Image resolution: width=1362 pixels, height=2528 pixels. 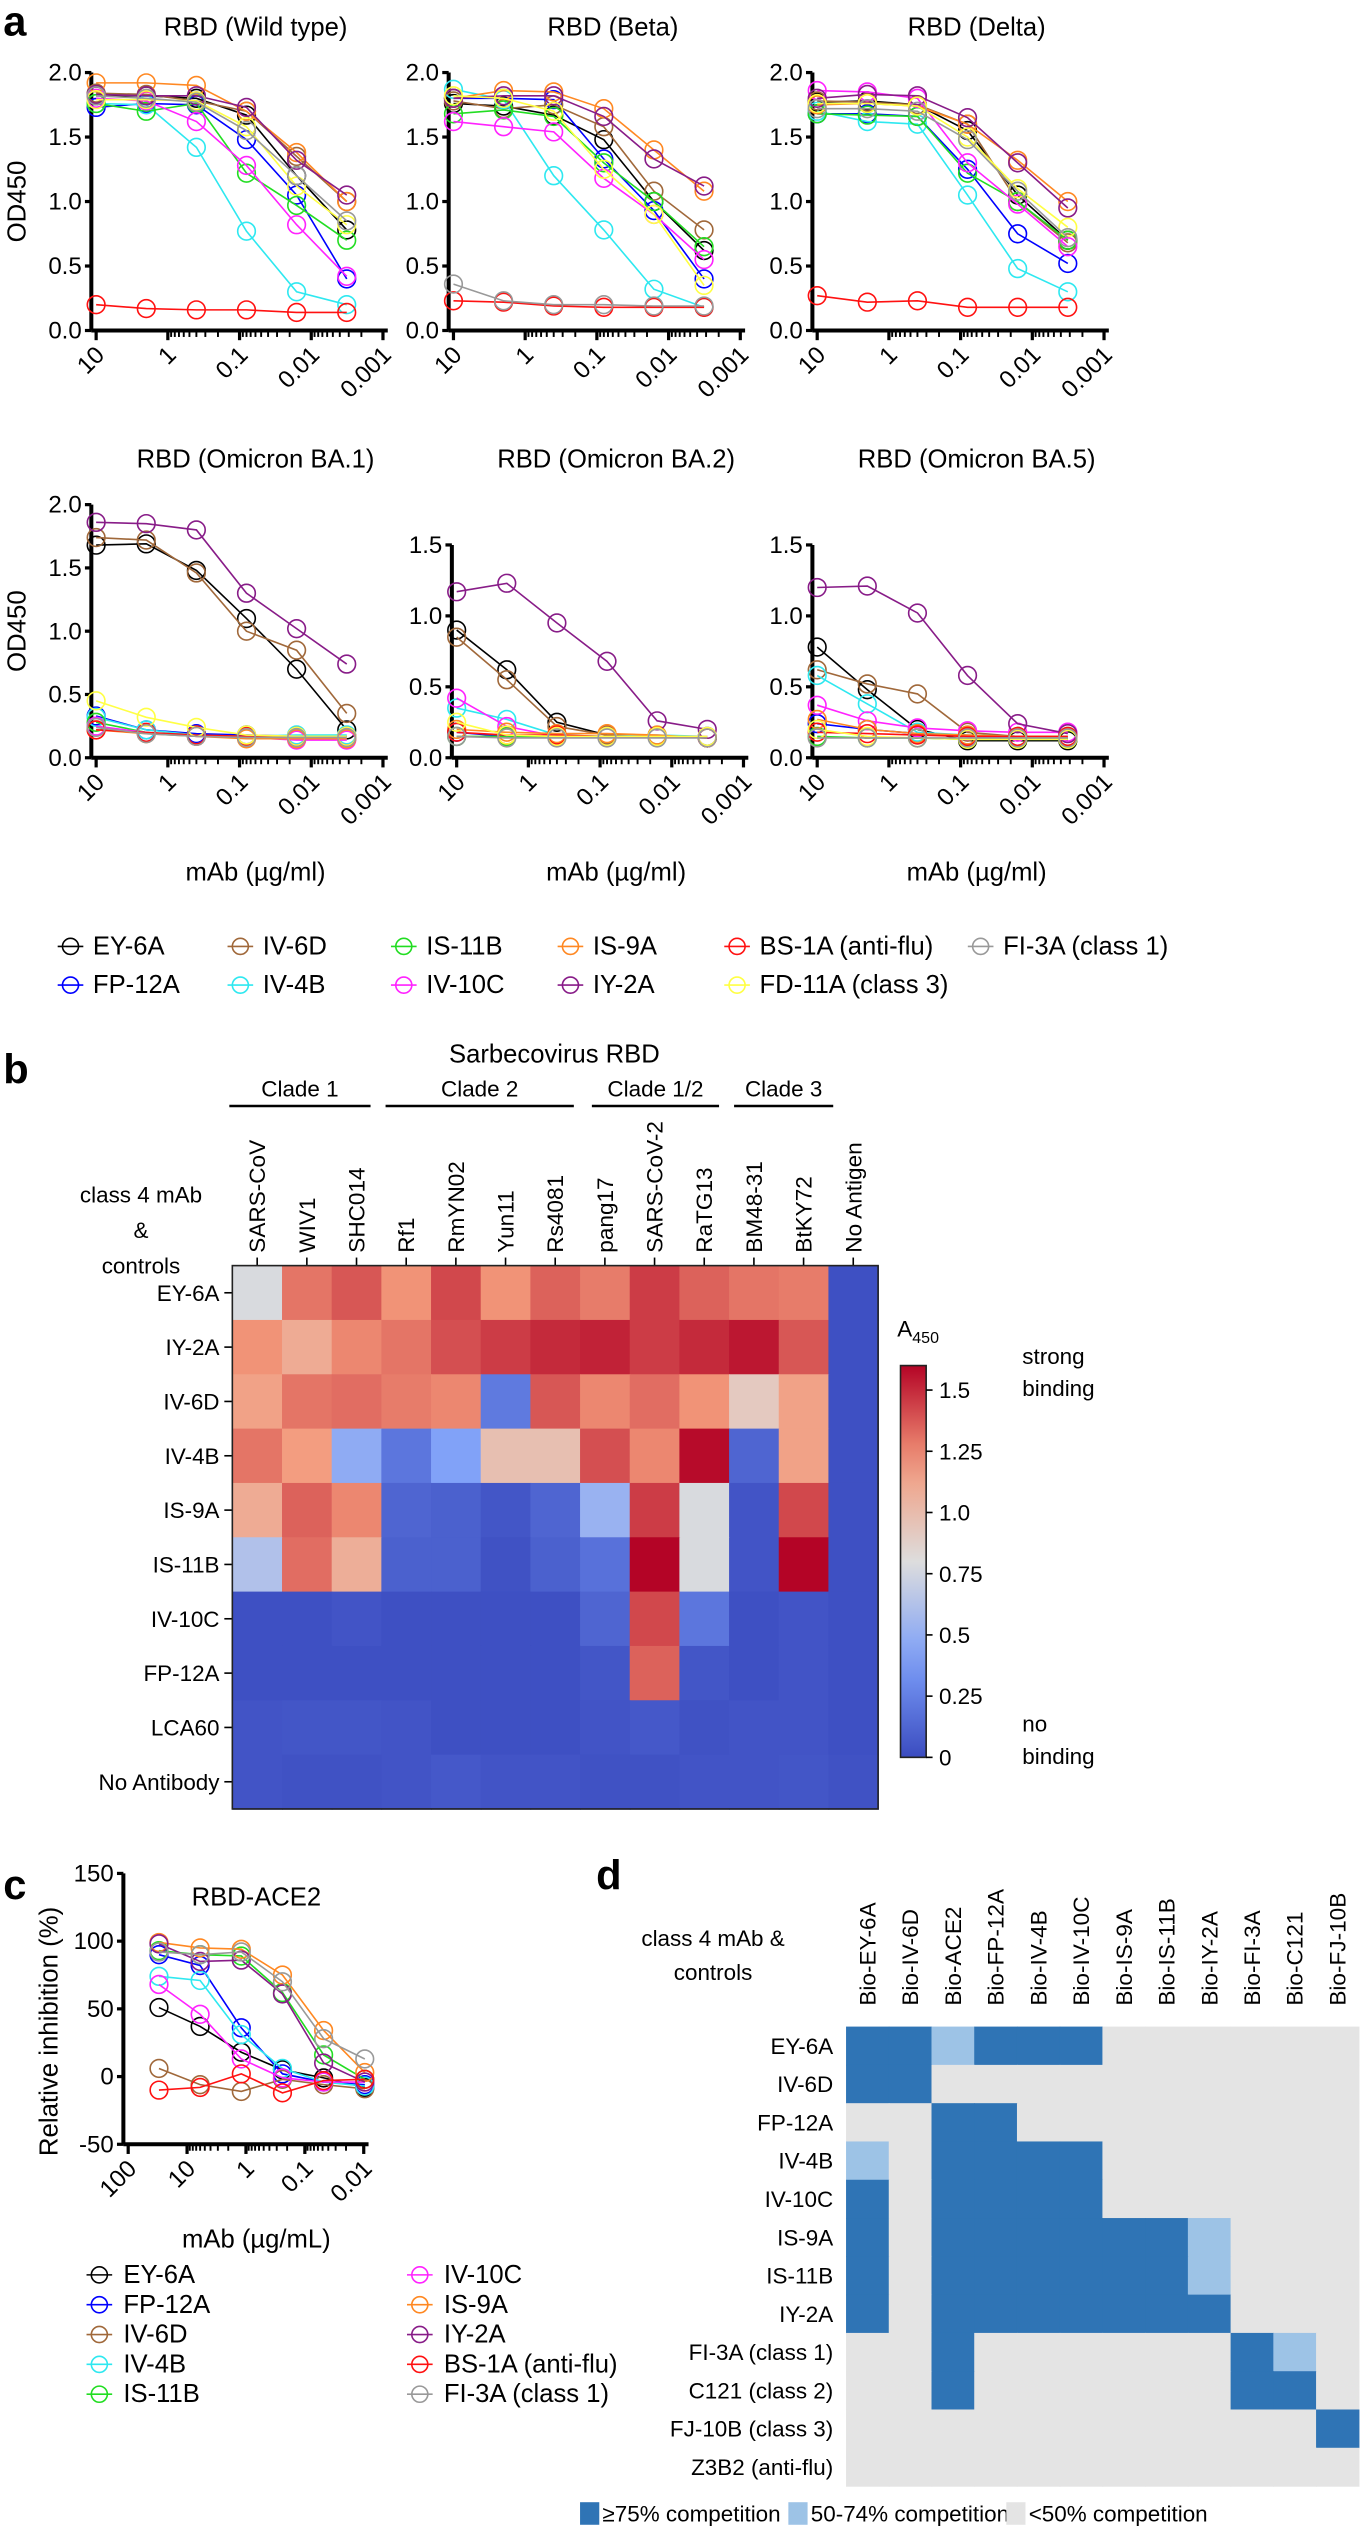 What do you see at coordinates (475, 2335) in the screenshot?
I see `legend-label: IY-2A` at bounding box center [475, 2335].